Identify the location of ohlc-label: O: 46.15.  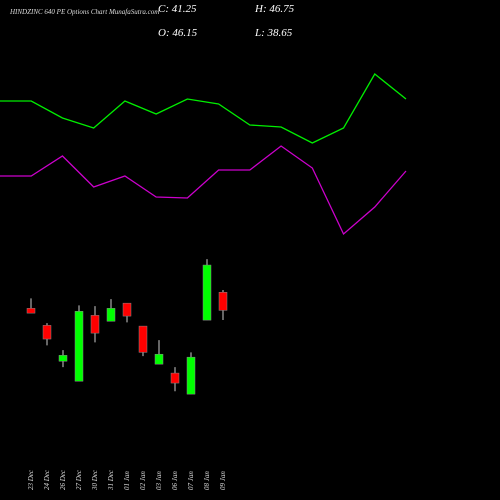
(178, 33).